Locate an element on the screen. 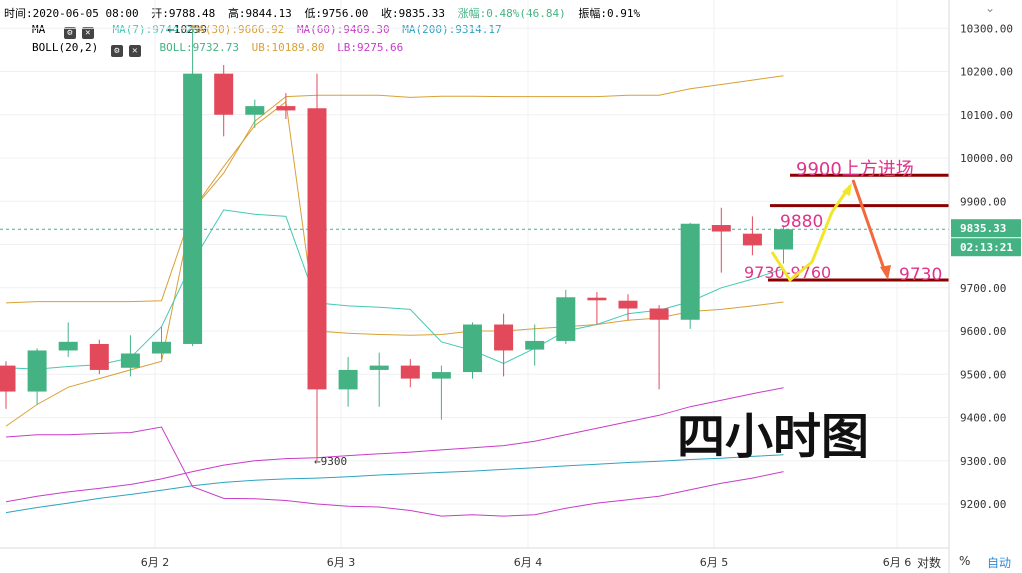  y-tick-label: 10100.00 is located at coordinates (986, 115).